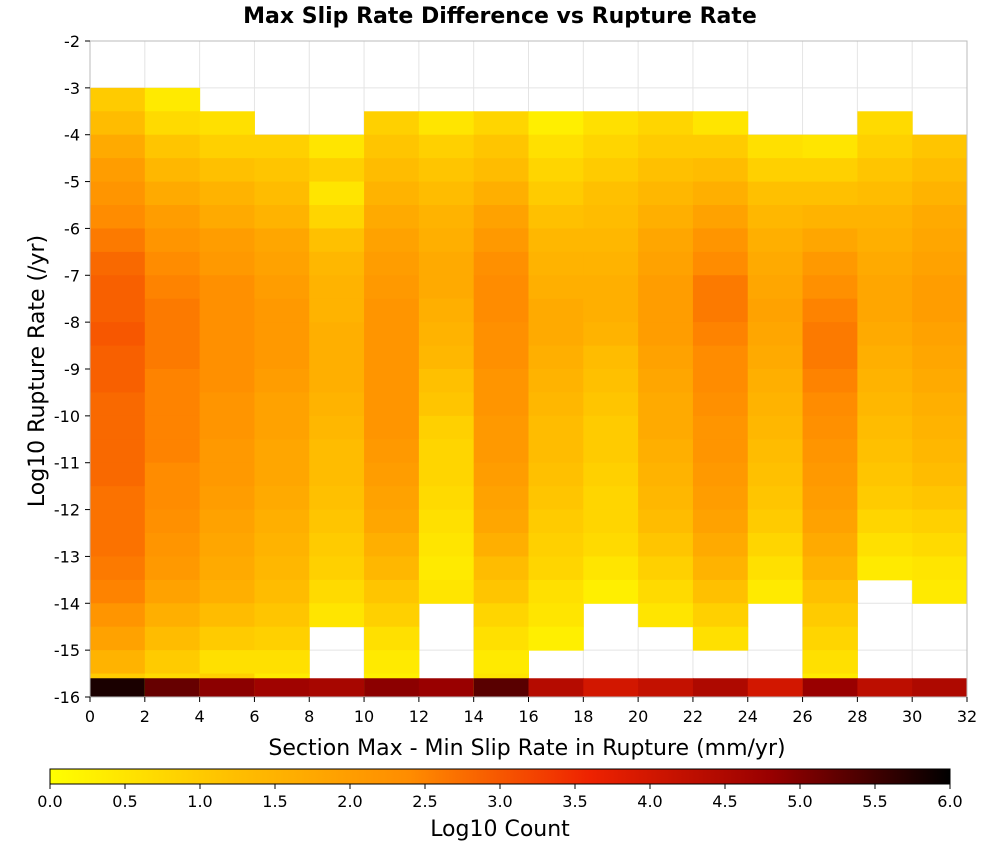  I want to click on colorbar-tick-label: 6.0, so click(949, 801).